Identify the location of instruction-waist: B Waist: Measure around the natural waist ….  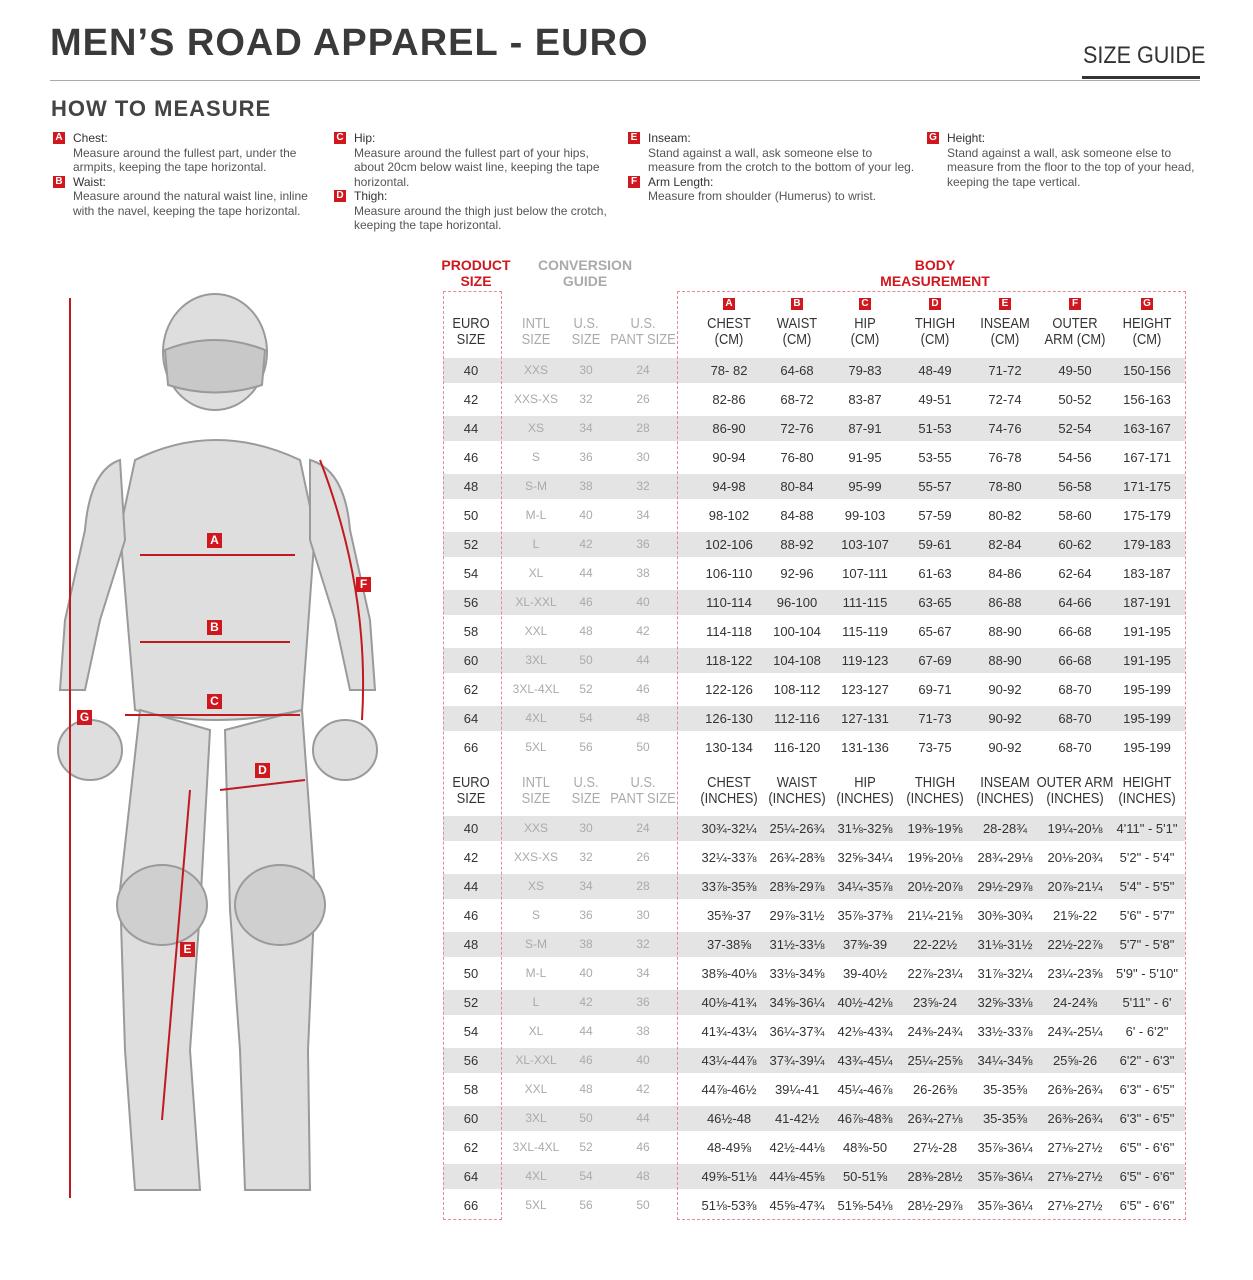
(190, 197).